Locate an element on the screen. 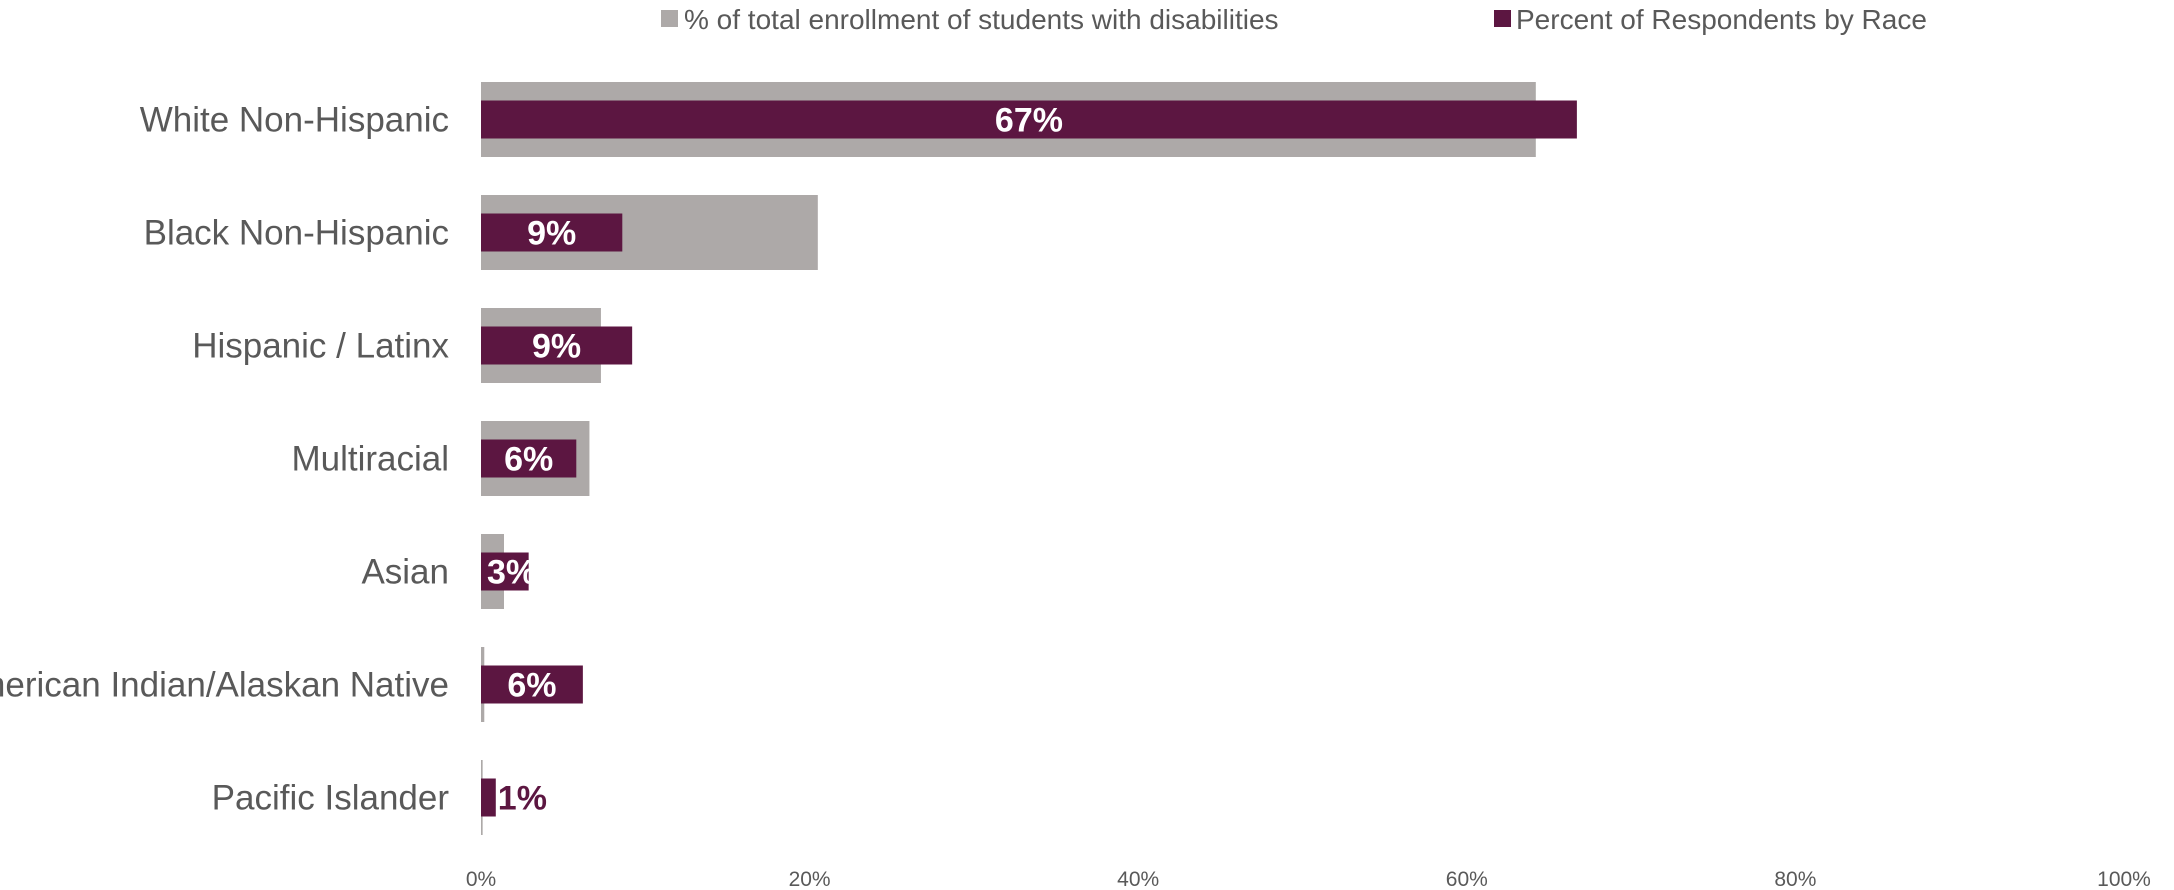  x-tick-label: 60% is located at coordinates (1467, 879).